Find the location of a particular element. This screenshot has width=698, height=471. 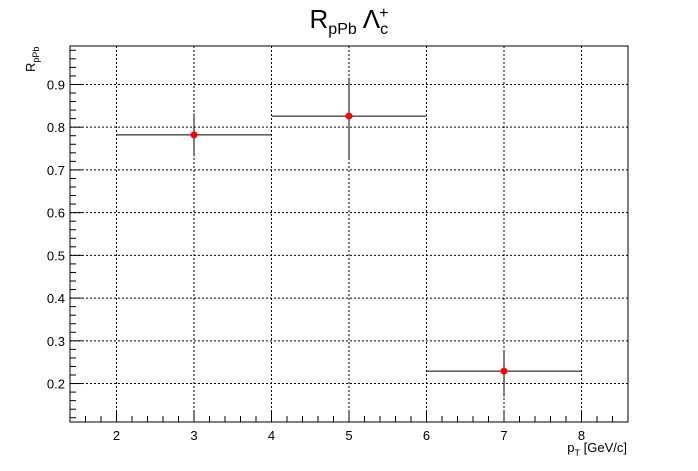

x-tick-labels: 2 3 4 5 6 7 8 is located at coordinates (349, 435).